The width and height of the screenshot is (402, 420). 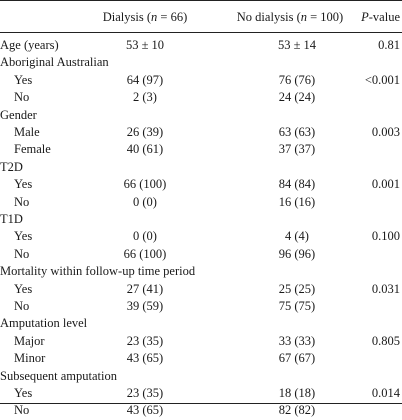 What do you see at coordinates (30, 358) in the screenshot?
I see `row-label: Minor` at bounding box center [30, 358].